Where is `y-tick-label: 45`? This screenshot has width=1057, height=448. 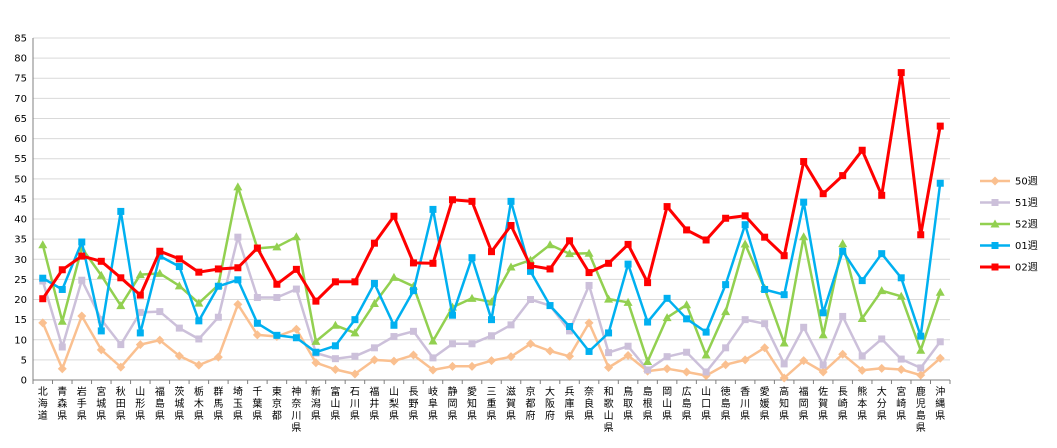
y-tick-label: 45 is located at coordinates (20, 199).